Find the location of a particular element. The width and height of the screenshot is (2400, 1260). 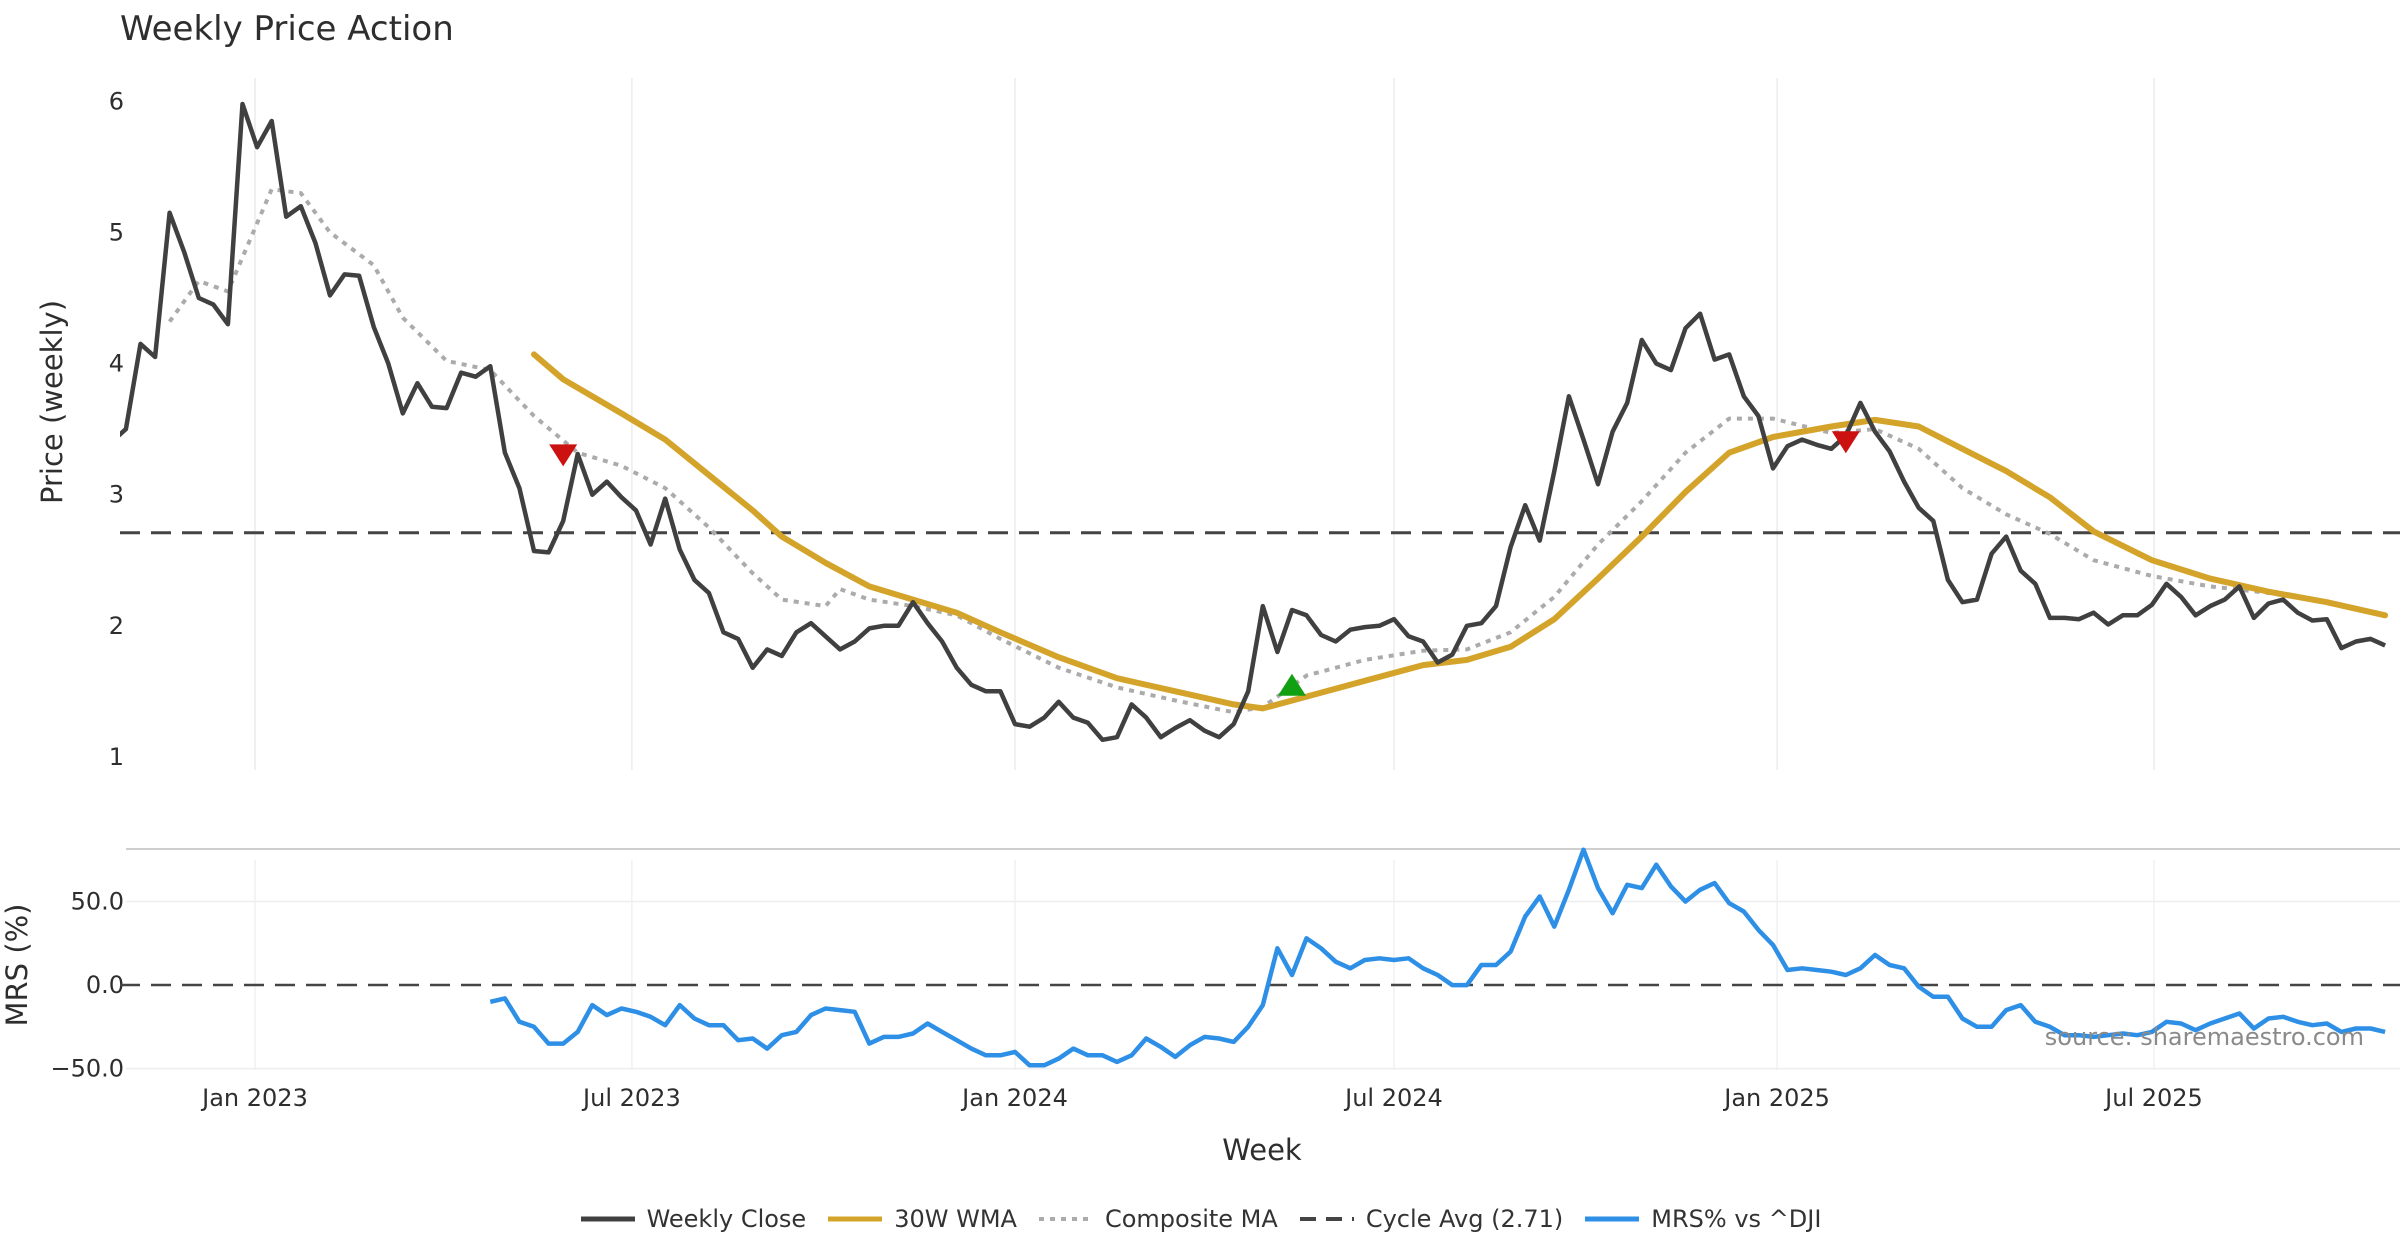

x-tick-label: Jan 2024 is located at coordinates (1014, 1098).